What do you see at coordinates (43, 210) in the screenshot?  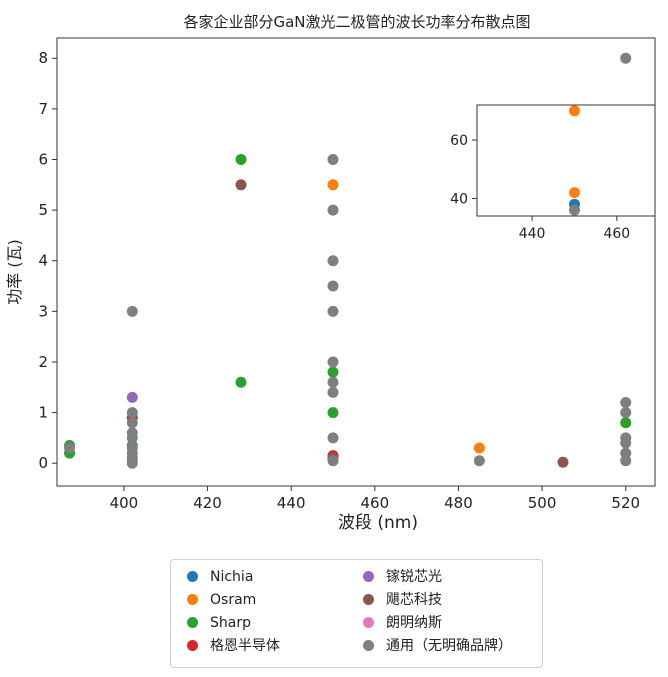 I see `y-tick-label: 5` at bounding box center [43, 210].